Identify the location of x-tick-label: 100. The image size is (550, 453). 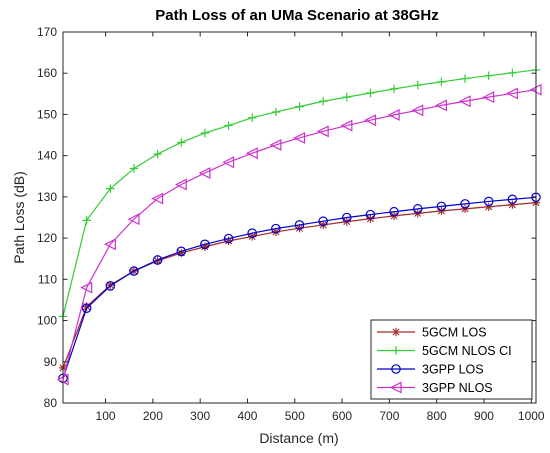
(106, 416).